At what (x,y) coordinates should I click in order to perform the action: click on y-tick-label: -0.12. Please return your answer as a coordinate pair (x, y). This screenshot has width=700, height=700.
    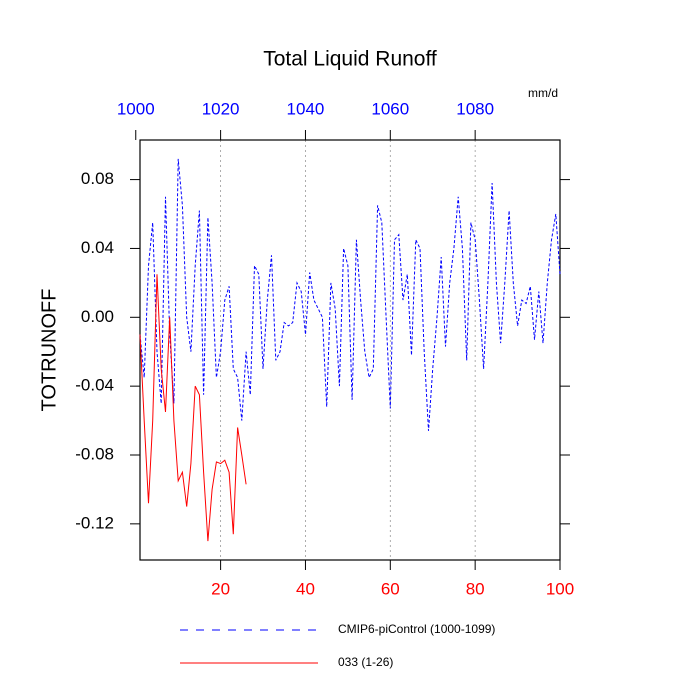
    Looking at the image, I should click on (94, 522).